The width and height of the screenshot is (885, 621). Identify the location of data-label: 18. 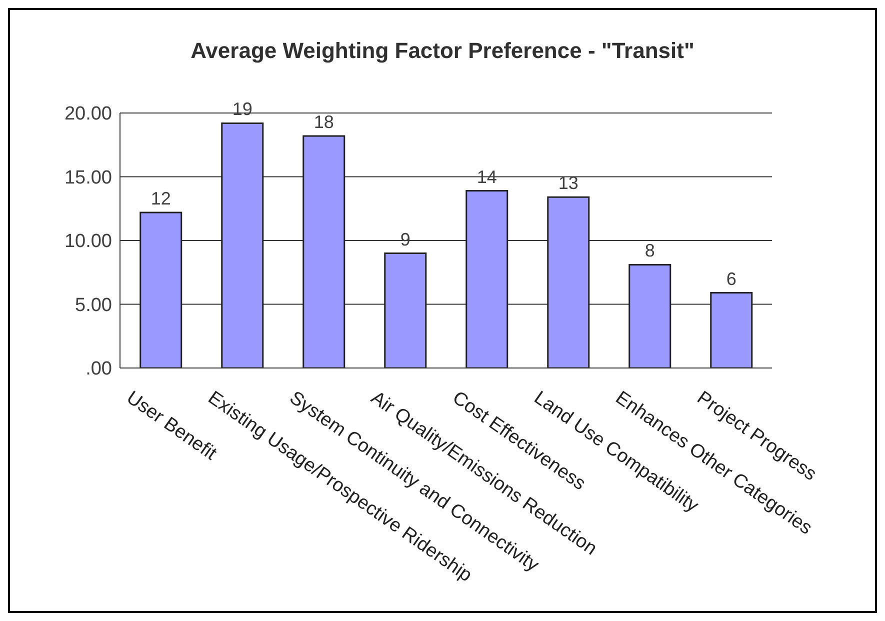
(324, 122).